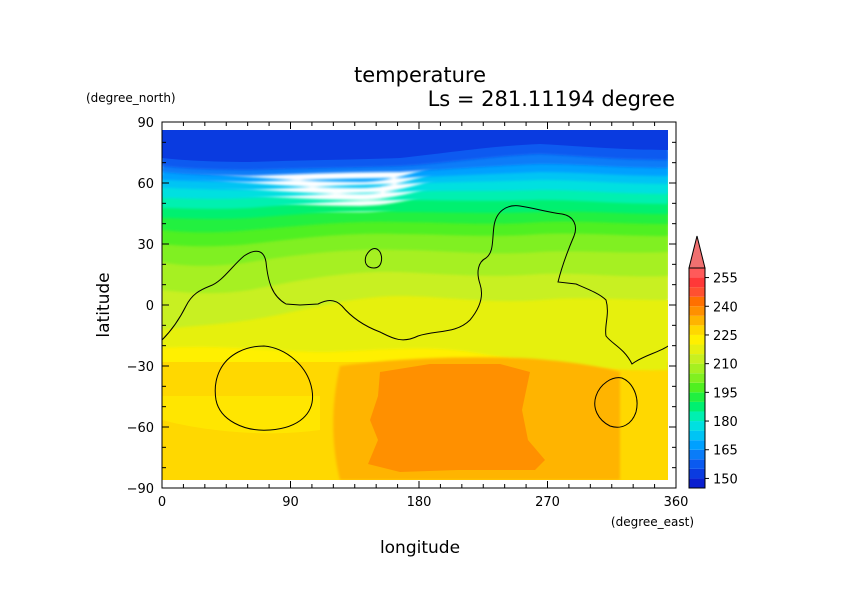 The height and width of the screenshot is (599, 842). I want to click on y-tick-label: 0, so click(150, 306).